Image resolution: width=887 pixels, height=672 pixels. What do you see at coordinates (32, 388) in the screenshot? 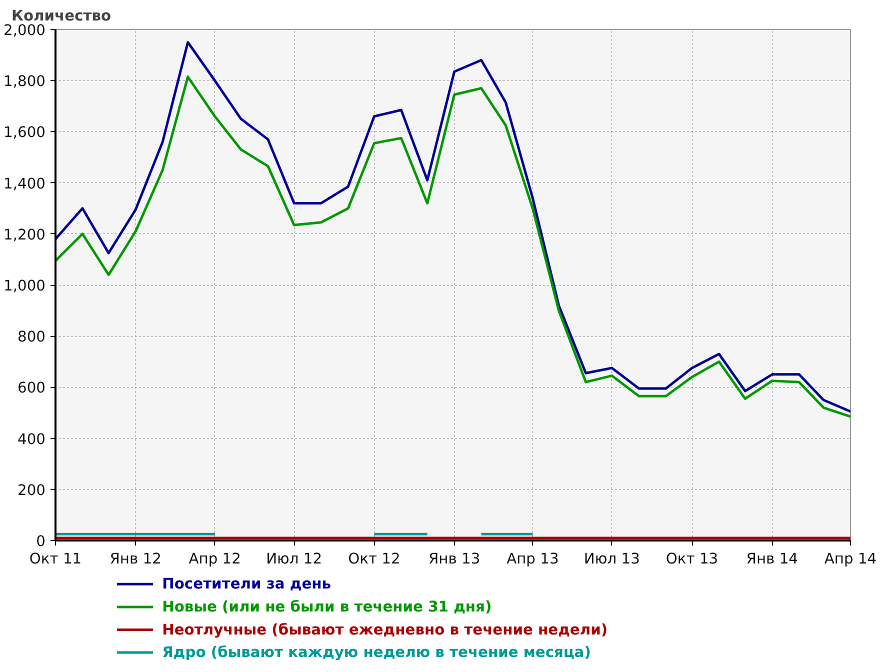
I see `y-tick-label: 600` at bounding box center [32, 388].